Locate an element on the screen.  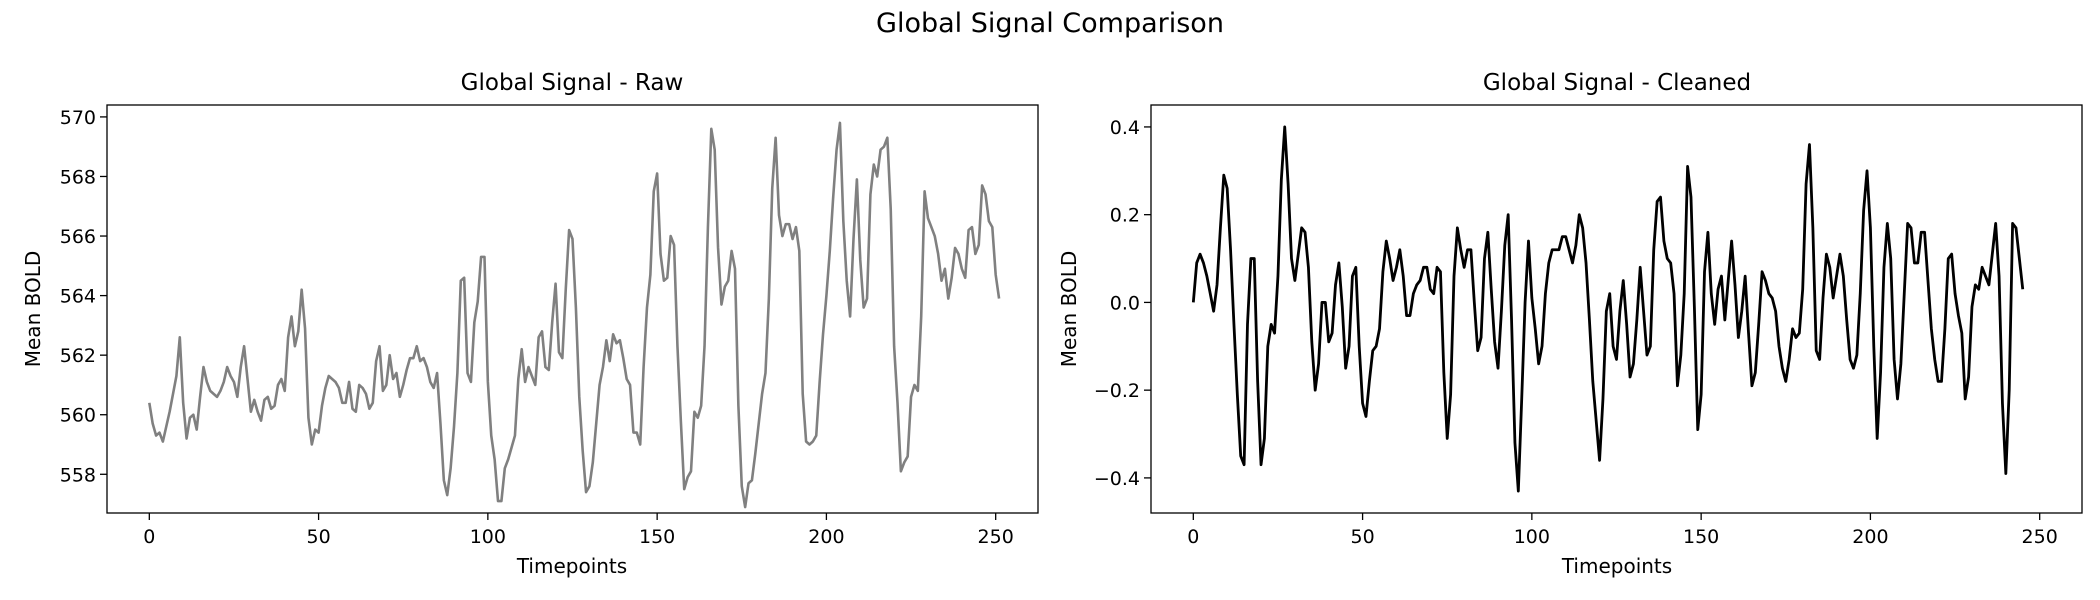
raw-y-axis-label: Mean BOLD is located at coordinates (33, 309).